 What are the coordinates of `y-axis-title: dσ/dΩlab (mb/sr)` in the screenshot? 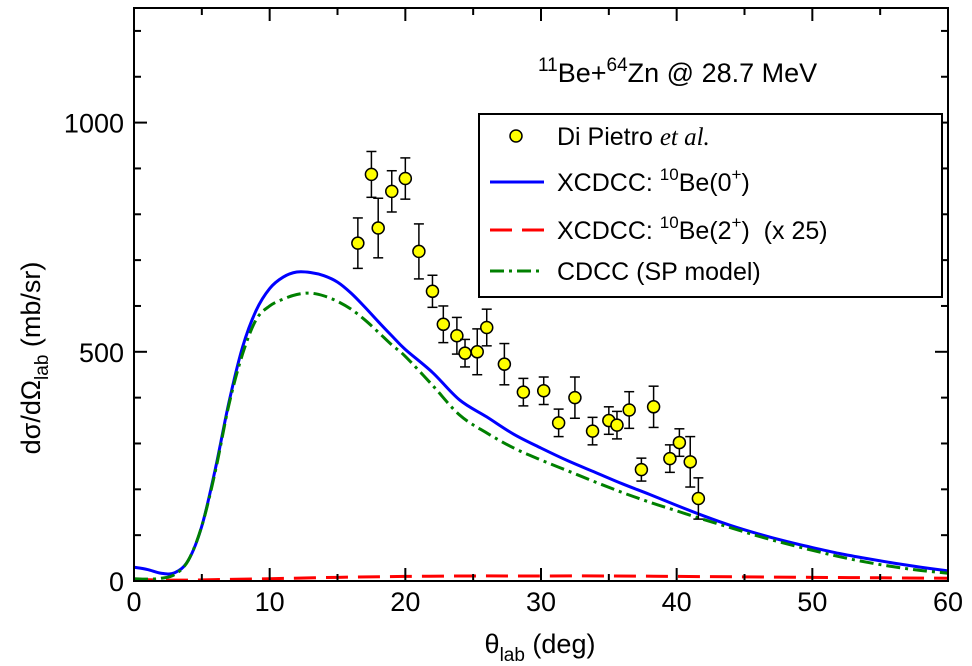 It's located at (34, 358).